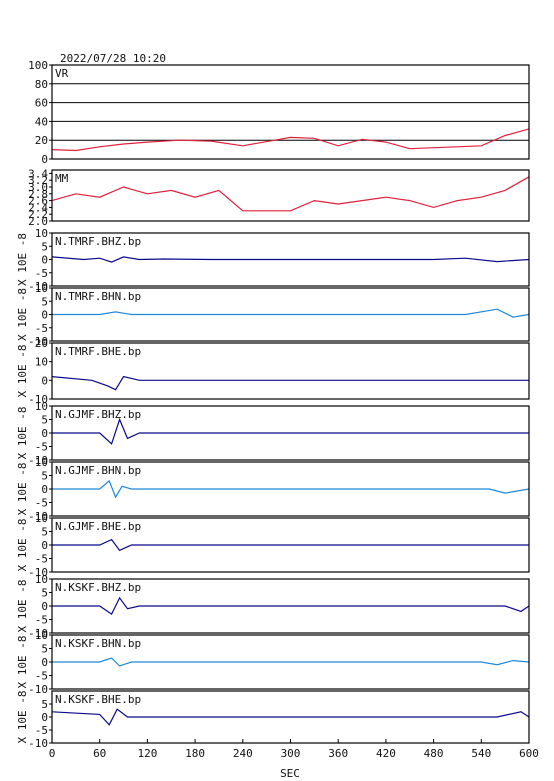 The width and height of the screenshot is (554, 781). Describe the element at coordinates (291, 753) in the screenshot. I see `x-tick-label: 300` at that location.